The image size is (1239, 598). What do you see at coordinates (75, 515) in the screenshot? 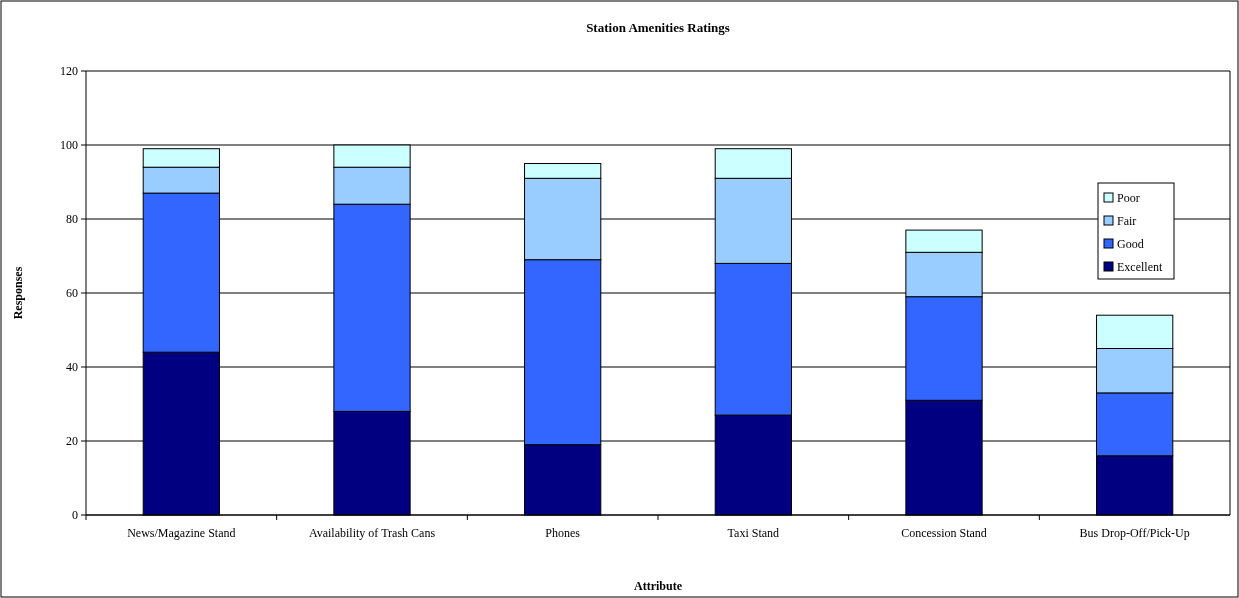
I see `y-tick-label: 0` at bounding box center [75, 515].